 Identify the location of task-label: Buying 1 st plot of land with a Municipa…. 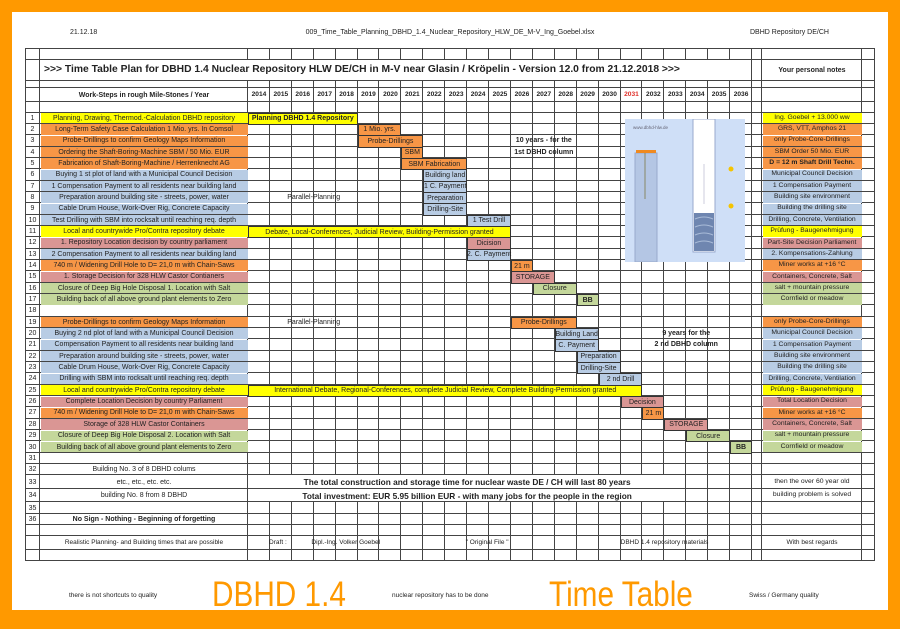
(144, 175).